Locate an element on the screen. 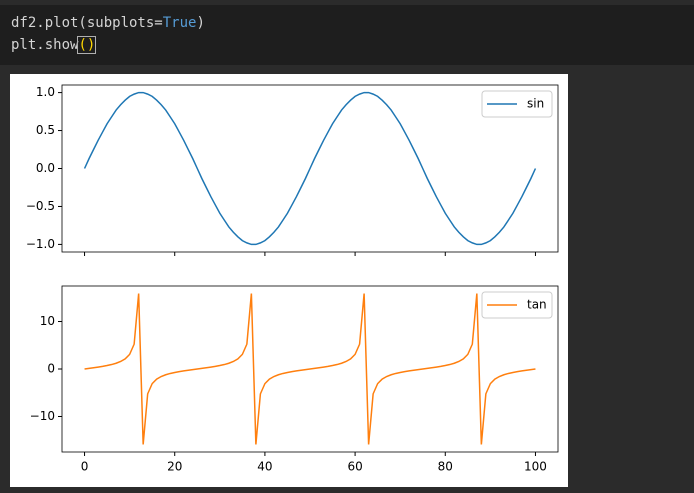  code-cell: df2.plot(subplots=True) plt.show() is located at coordinates (347, 35).